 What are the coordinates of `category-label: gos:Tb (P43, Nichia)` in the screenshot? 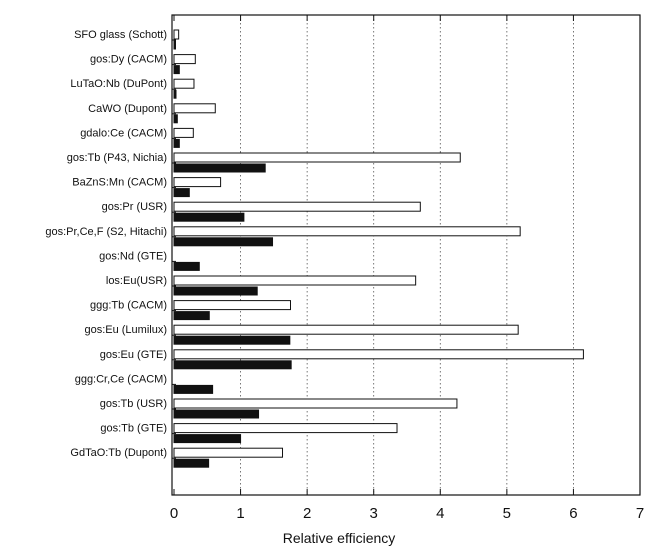 It's located at (117, 158).